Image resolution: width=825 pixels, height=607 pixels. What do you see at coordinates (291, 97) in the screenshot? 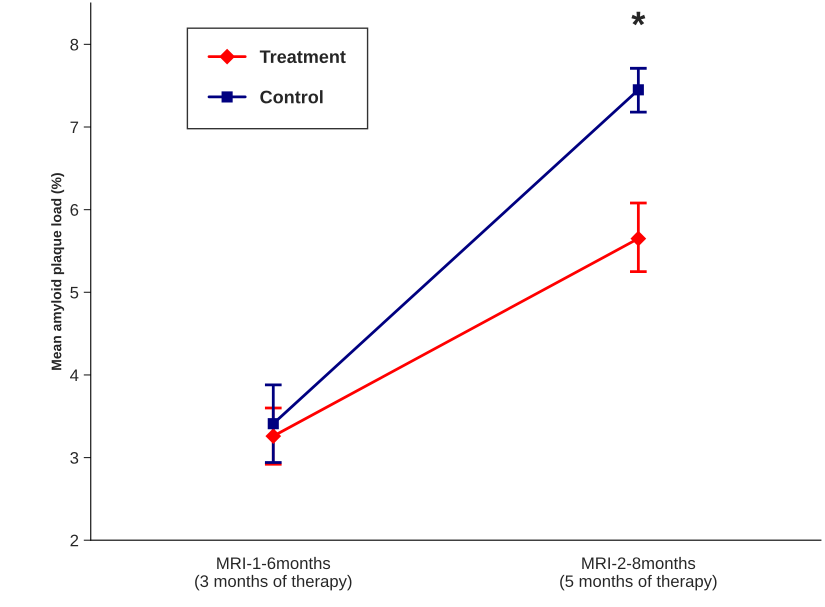
I see `legend-label: Control` at bounding box center [291, 97].